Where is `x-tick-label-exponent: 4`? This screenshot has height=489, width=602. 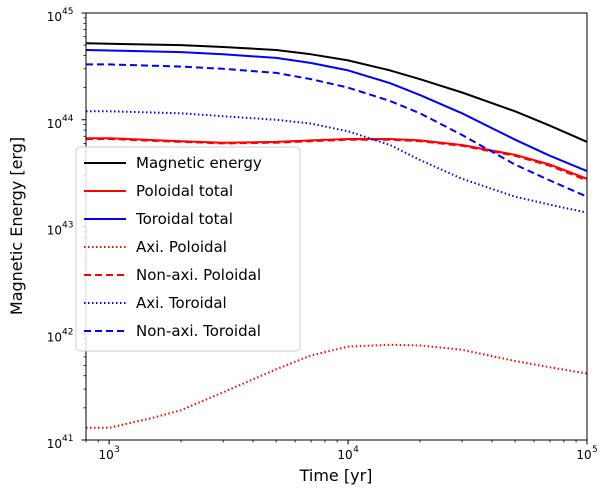 x-tick-label-exponent: 4 is located at coordinates (356, 450).